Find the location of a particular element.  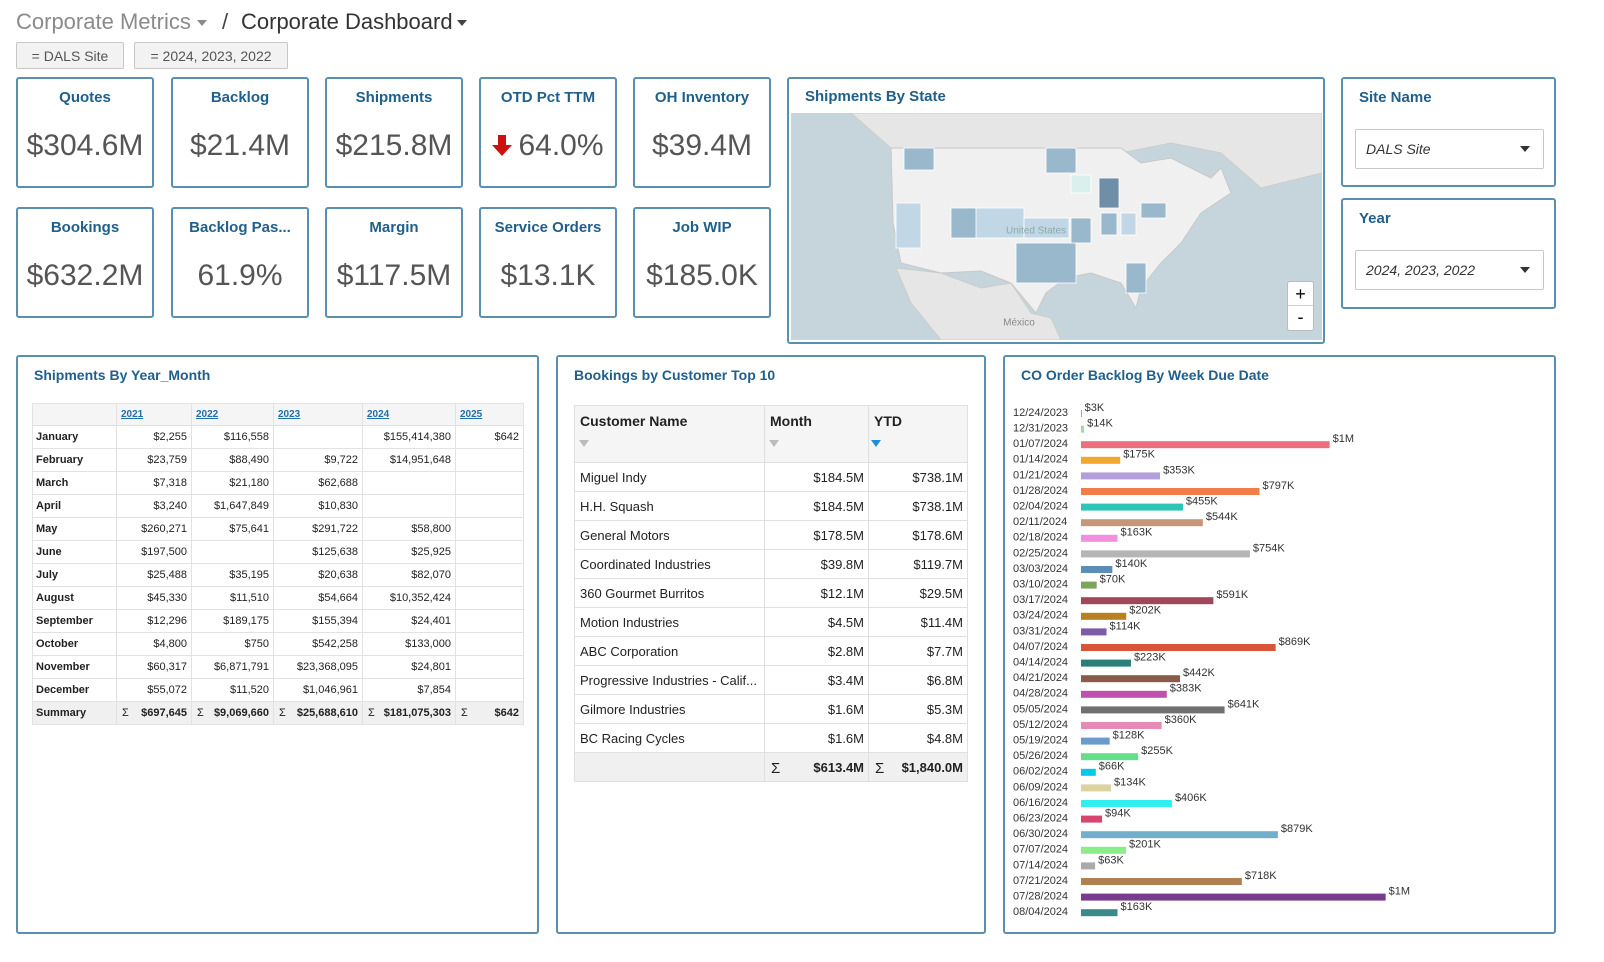

cell: $6,871,791 is located at coordinates (232, 667).